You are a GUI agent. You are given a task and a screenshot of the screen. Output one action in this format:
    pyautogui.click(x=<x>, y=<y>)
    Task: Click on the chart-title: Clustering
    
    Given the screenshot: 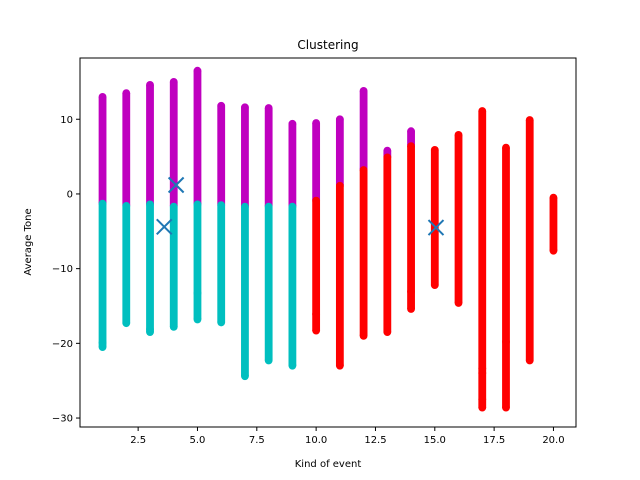 What is the action you would take?
    pyautogui.click(x=327, y=45)
    